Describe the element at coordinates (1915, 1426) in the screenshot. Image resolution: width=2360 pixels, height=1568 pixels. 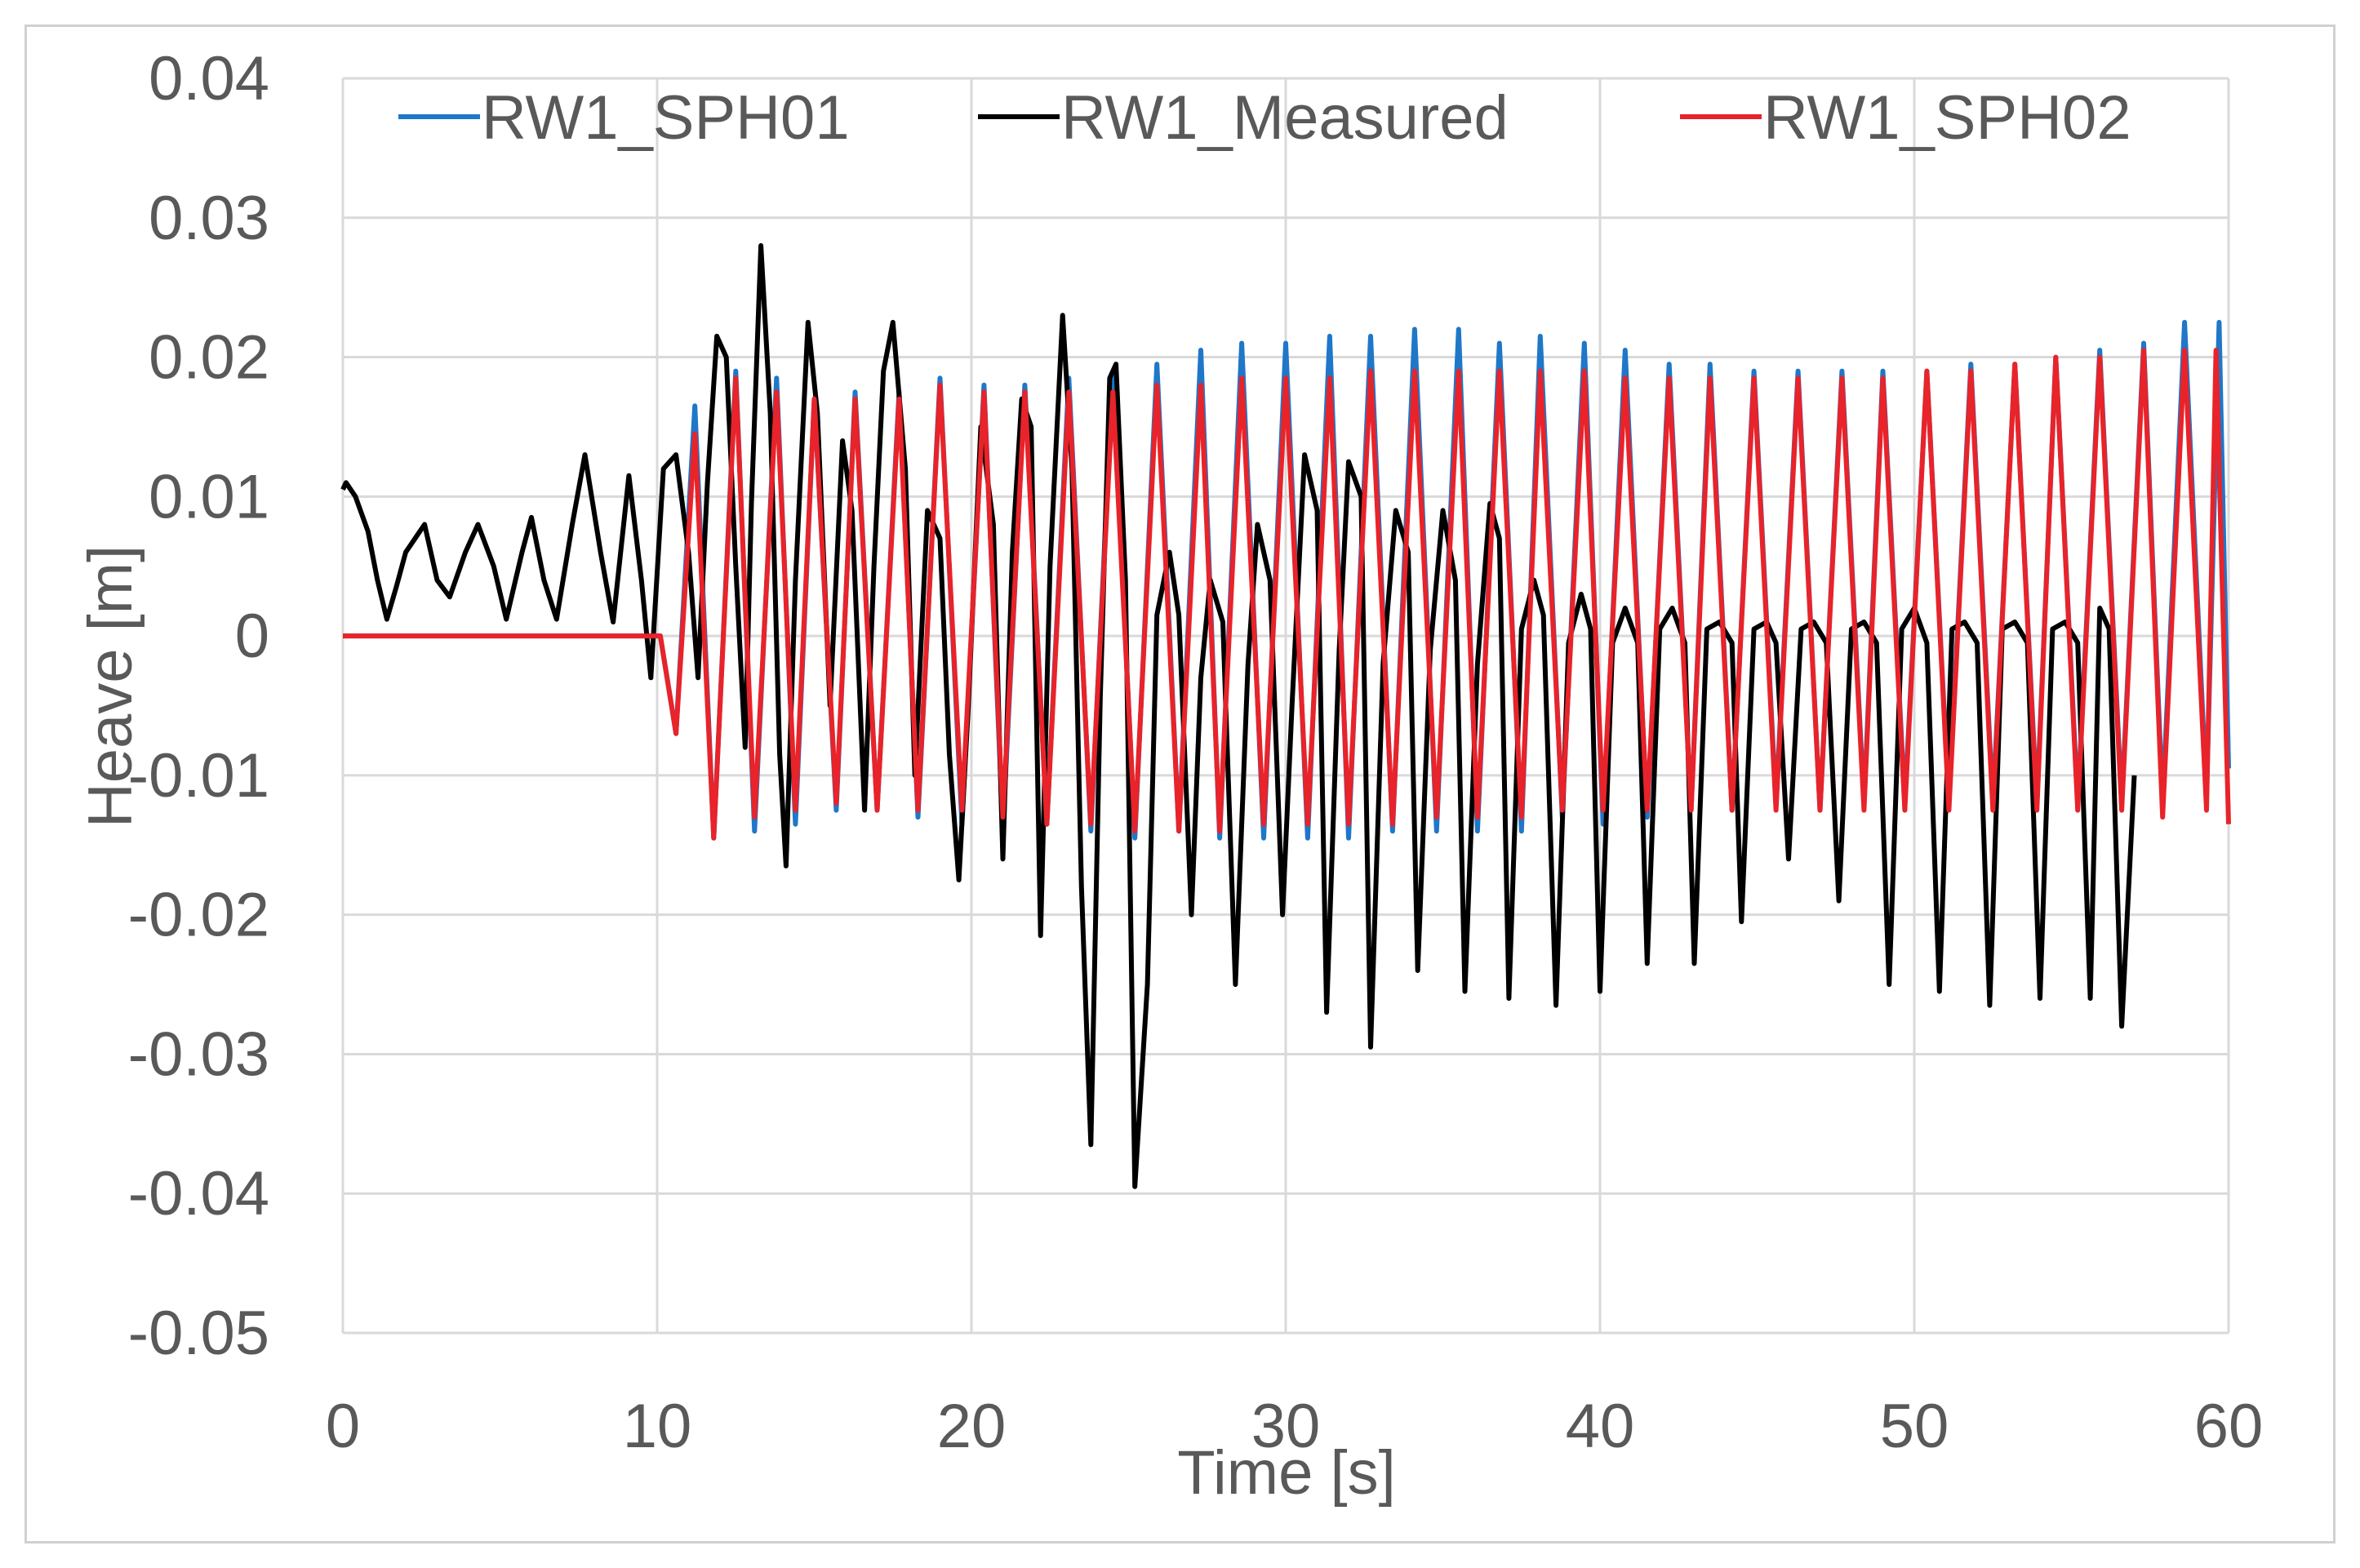
I see `x-tick-label: 50` at that location.